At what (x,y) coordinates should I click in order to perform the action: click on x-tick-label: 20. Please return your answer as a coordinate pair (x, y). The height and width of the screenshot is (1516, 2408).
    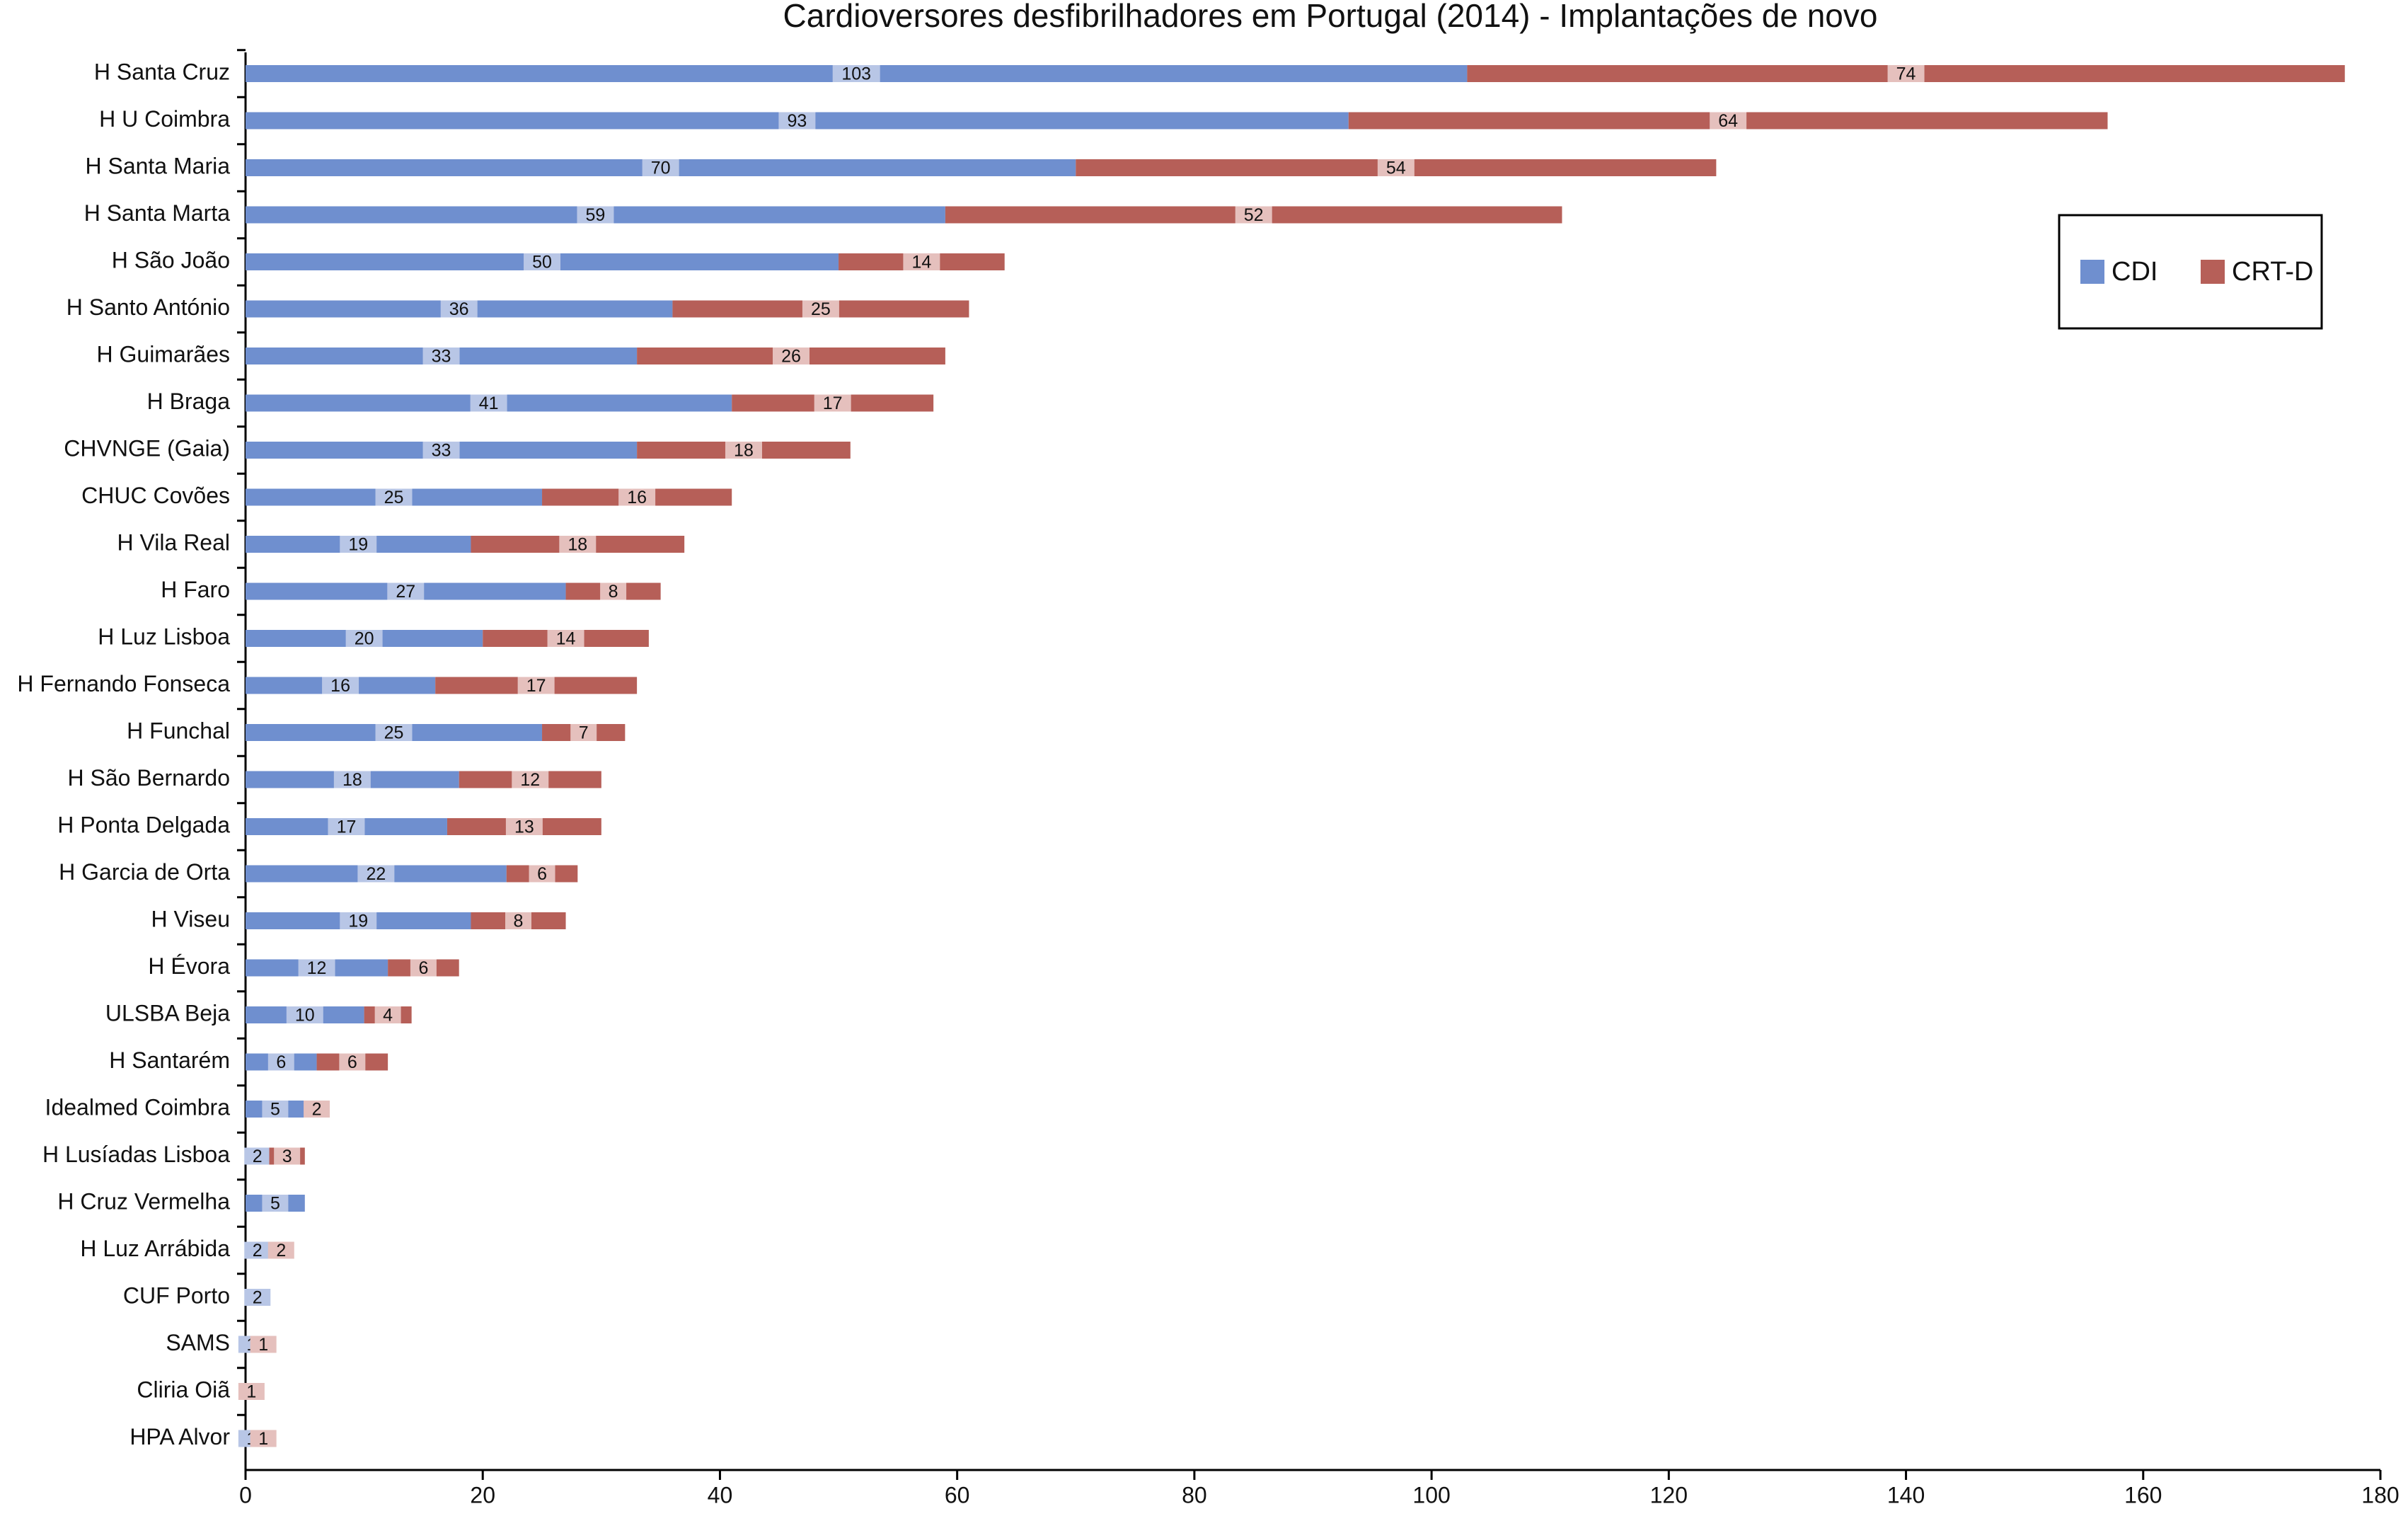
    Looking at the image, I should click on (482, 1495).